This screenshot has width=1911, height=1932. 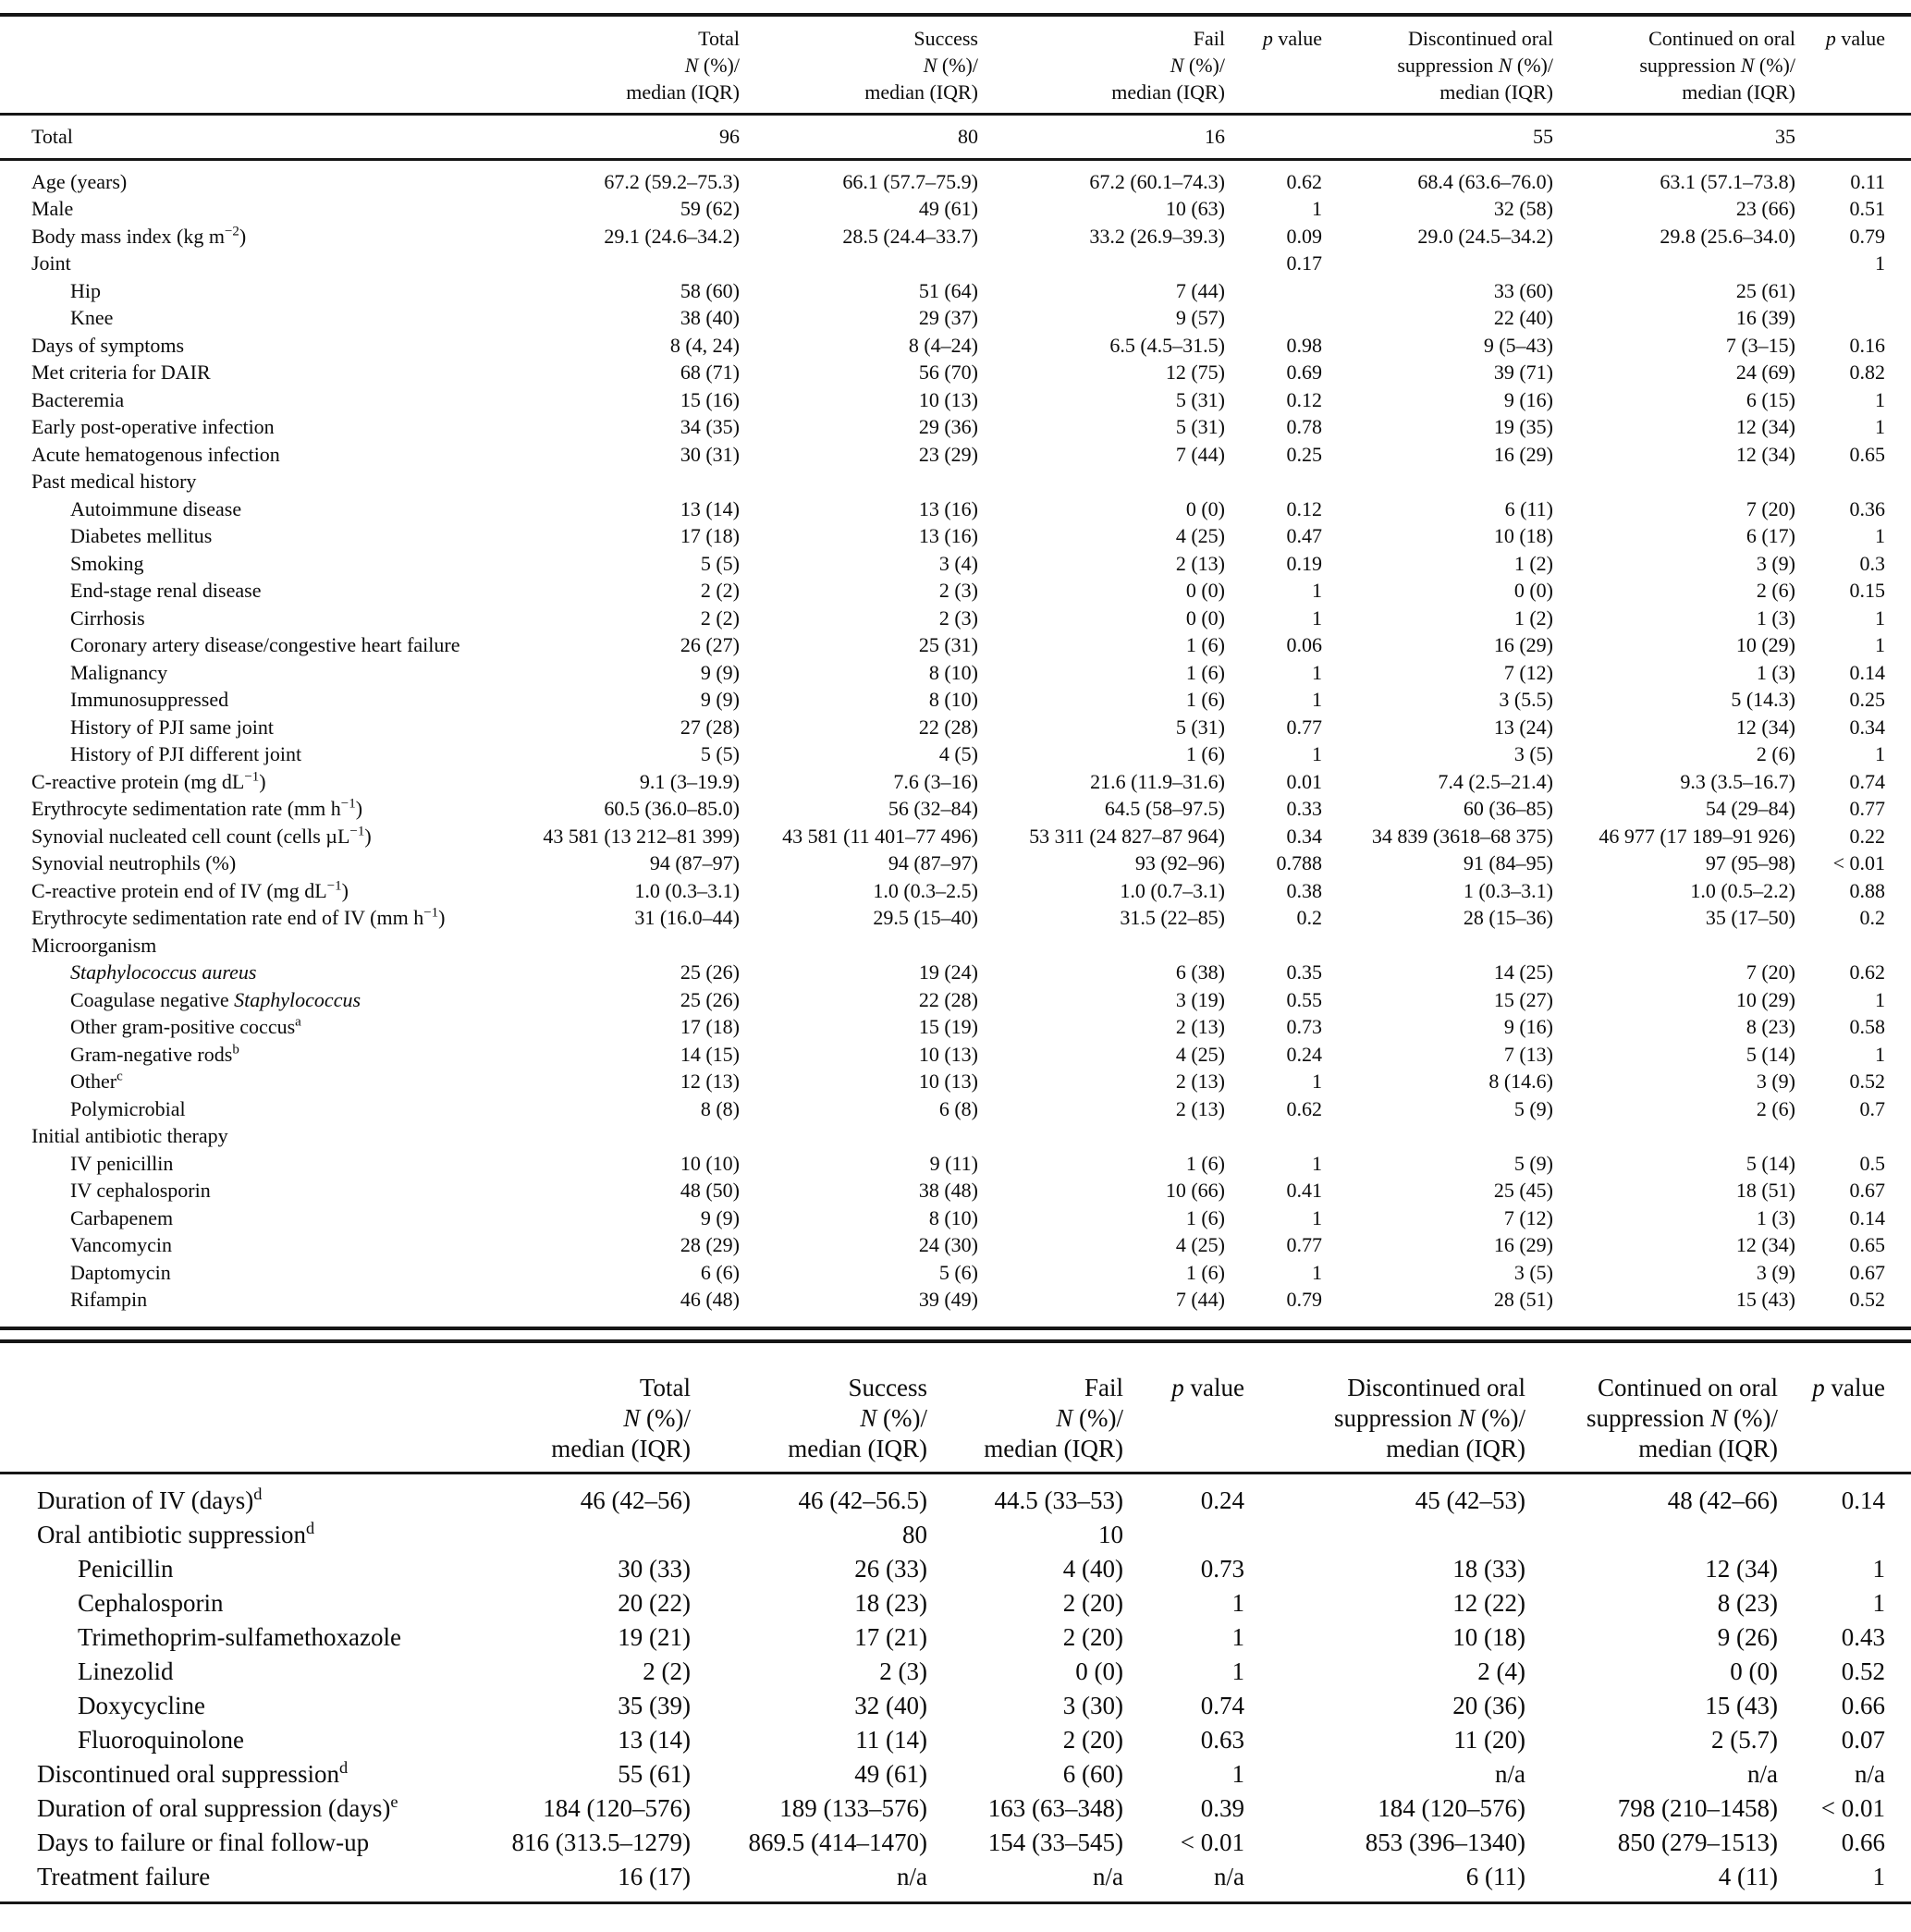 I want to click on row-label: Knee, so click(x=92, y=317).